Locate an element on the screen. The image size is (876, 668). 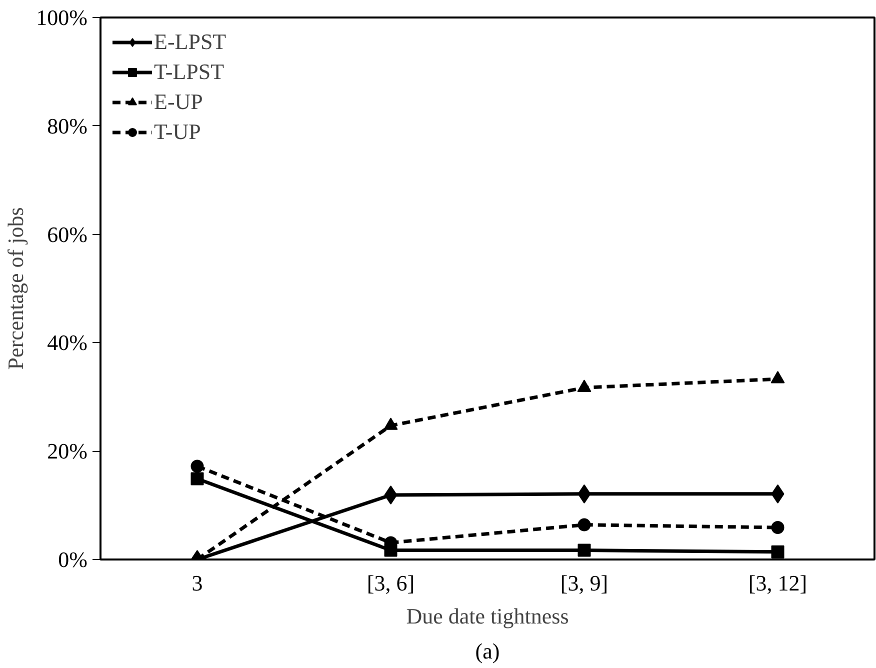
legend-label: T-UP is located at coordinates (177, 132).